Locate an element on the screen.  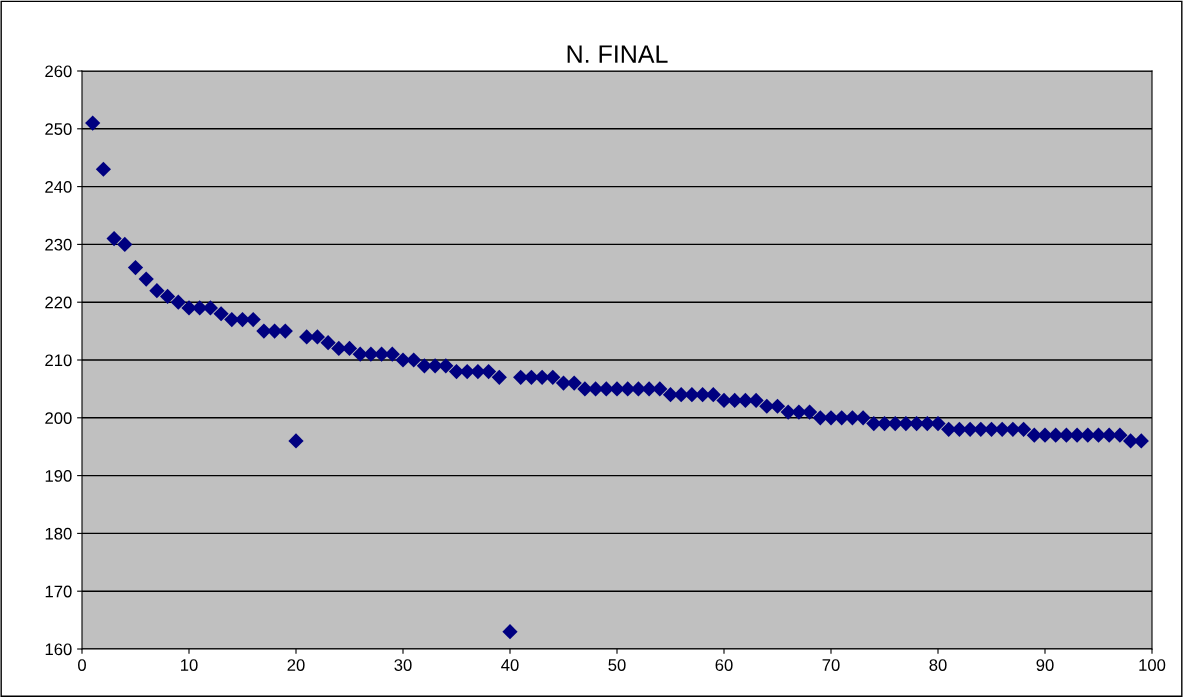
y-tick-label: 180 is located at coordinates (58, 533).